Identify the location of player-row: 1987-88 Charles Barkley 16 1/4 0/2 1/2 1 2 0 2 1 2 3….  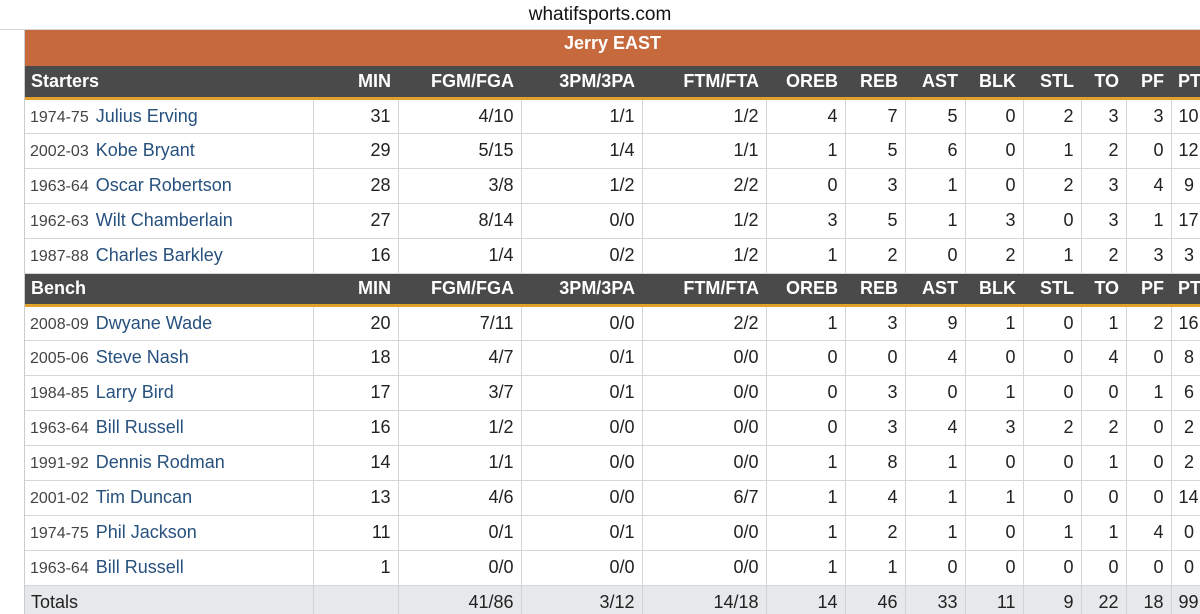
(612, 256).